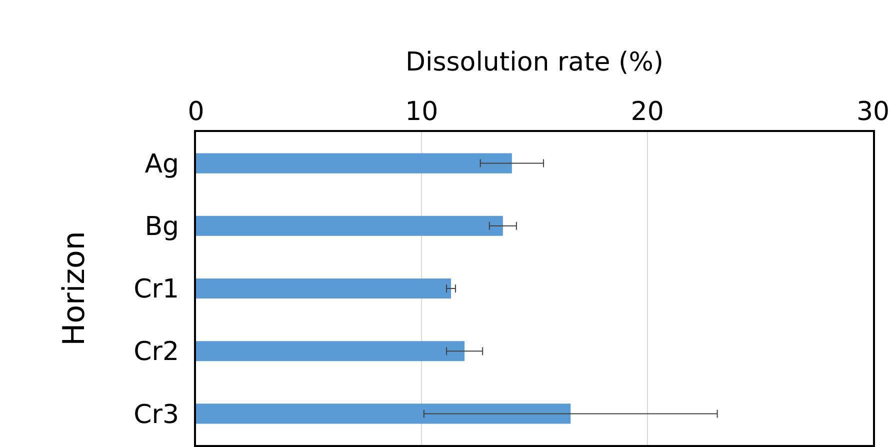  What do you see at coordinates (196, 111) in the screenshot?
I see `x-tick-label: 0` at bounding box center [196, 111].